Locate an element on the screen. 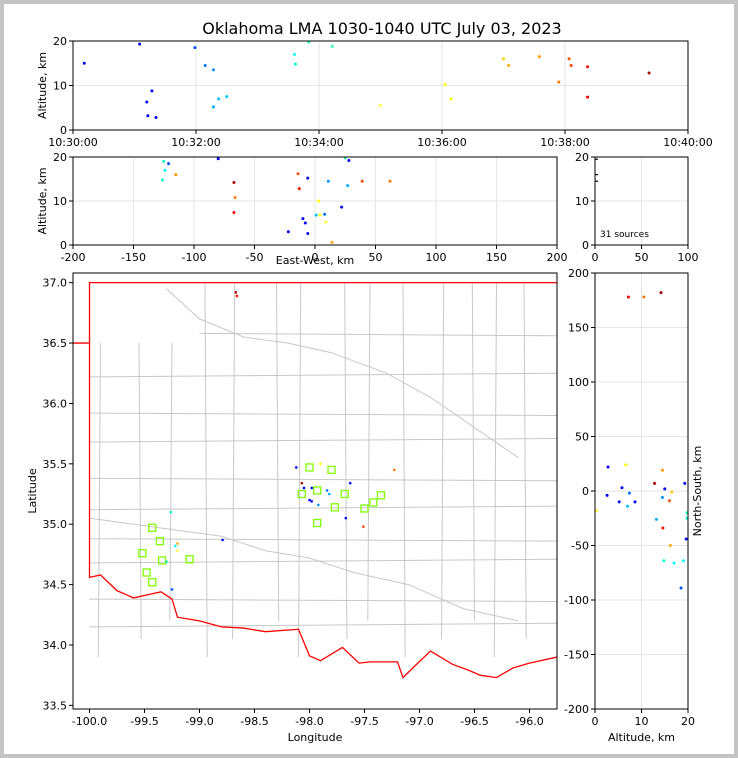 The height and width of the screenshot is (758, 738). x-tick-label: 10:40:00 is located at coordinates (687, 142).